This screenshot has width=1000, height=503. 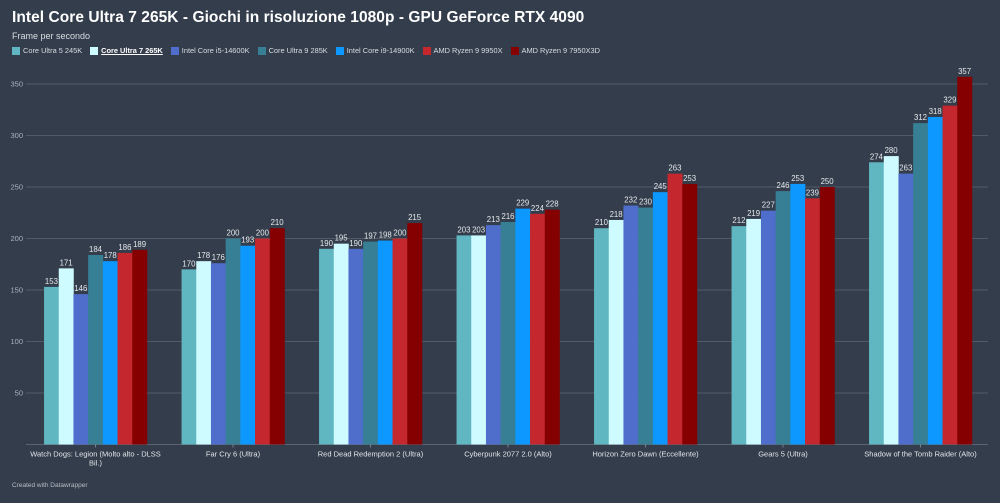 What do you see at coordinates (552, 204) in the screenshot?
I see `bar-value-label: 228` at bounding box center [552, 204].